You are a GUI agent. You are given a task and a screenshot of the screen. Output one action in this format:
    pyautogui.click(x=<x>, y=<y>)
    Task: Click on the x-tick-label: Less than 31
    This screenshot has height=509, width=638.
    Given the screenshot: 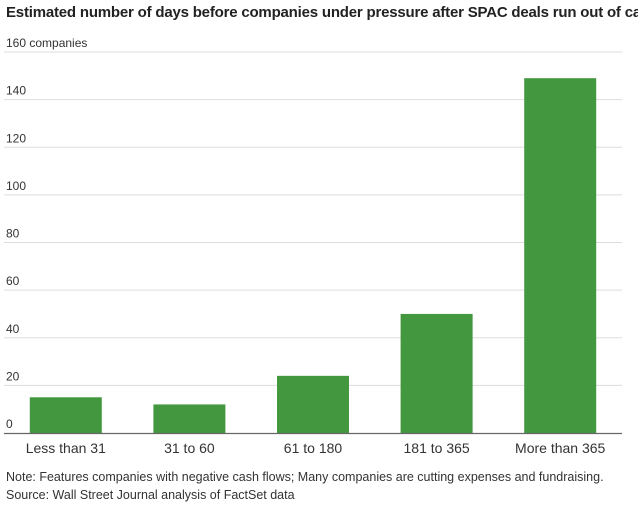 What is the action you would take?
    pyautogui.click(x=66, y=448)
    